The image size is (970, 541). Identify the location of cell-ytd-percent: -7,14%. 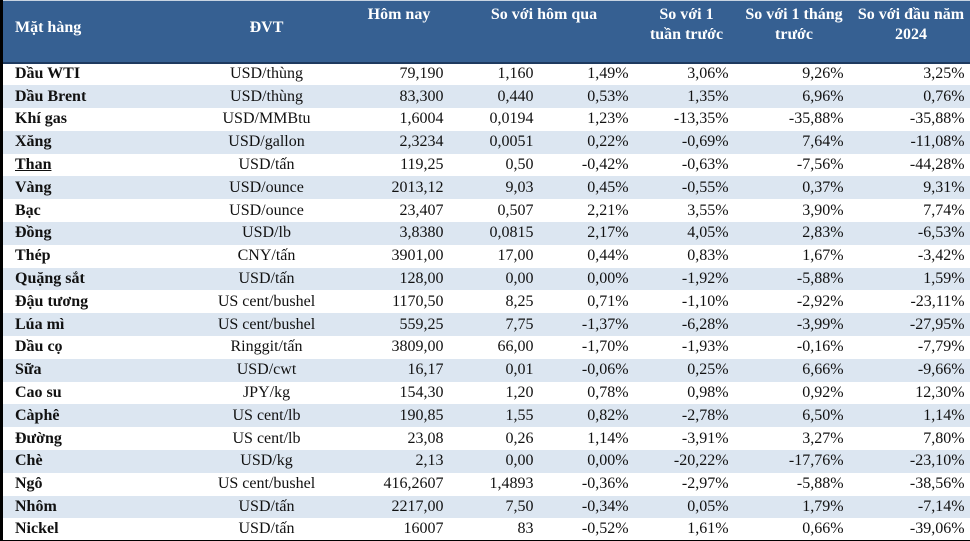
(941, 507).